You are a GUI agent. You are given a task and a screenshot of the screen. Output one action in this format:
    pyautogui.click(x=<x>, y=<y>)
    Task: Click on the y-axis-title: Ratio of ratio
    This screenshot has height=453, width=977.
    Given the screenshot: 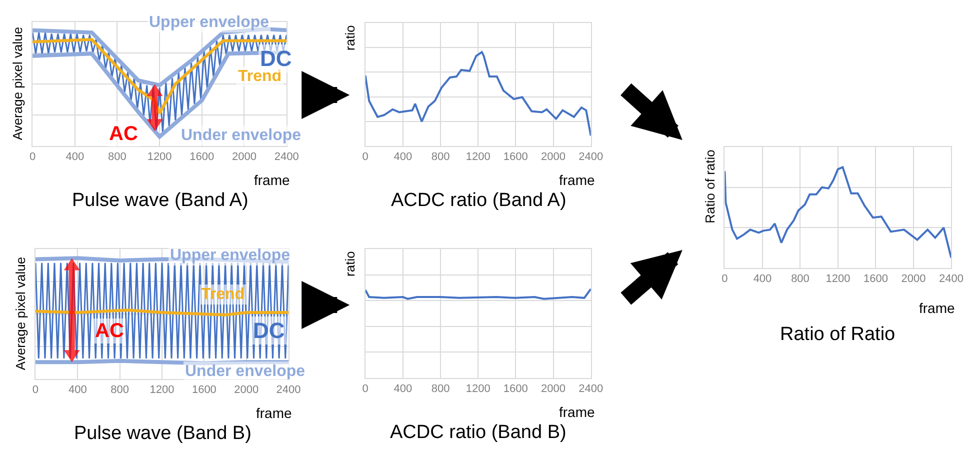 What is the action you would take?
    pyautogui.click(x=710, y=187)
    